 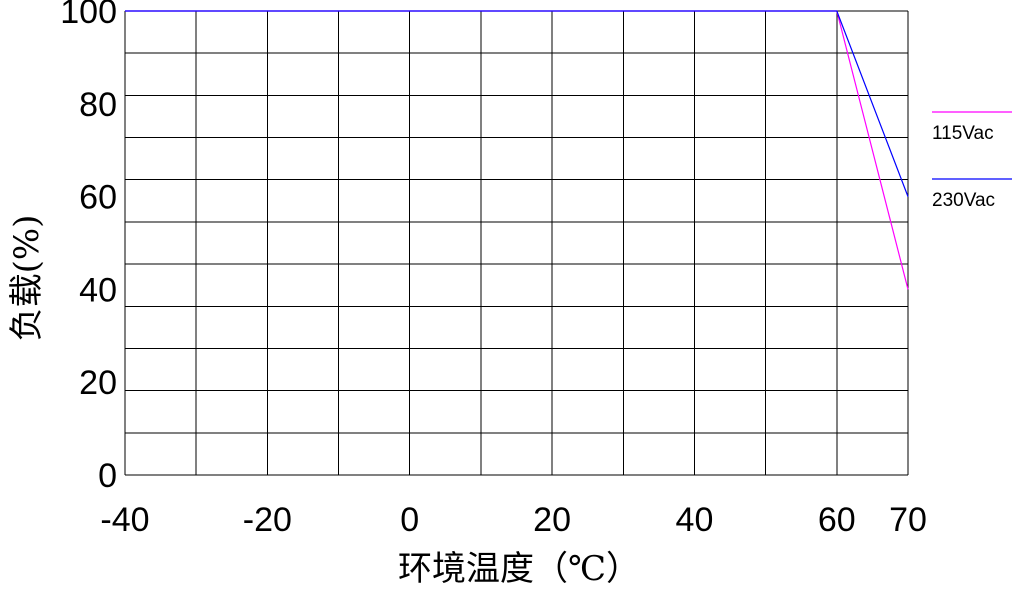 I want to click on legend: 115Vac 230Vac, so click(x=972, y=161).